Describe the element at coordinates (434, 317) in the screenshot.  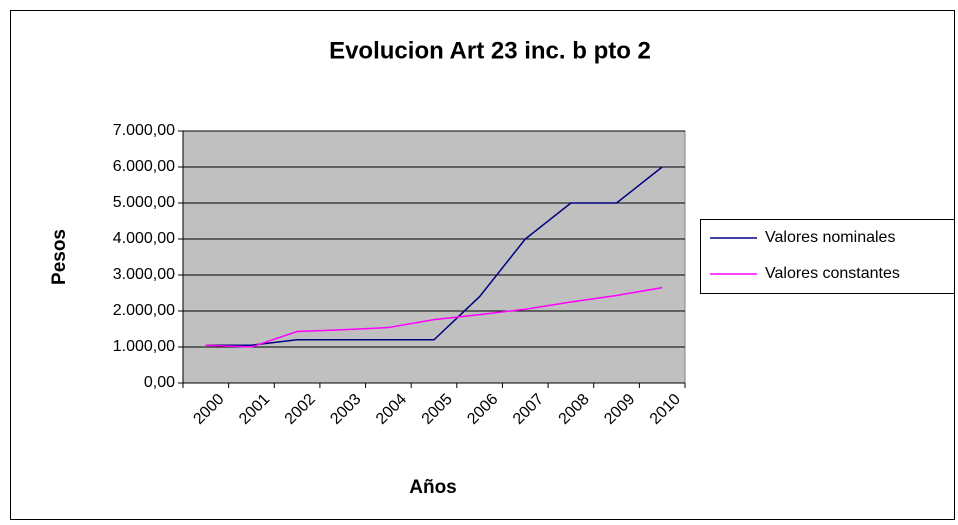
I see `series-line` at that location.